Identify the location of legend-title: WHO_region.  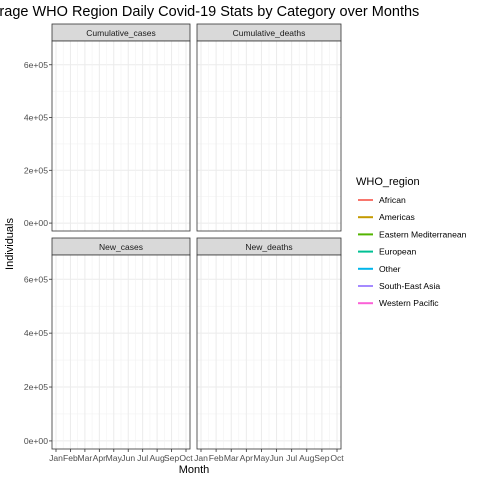
(388, 182).